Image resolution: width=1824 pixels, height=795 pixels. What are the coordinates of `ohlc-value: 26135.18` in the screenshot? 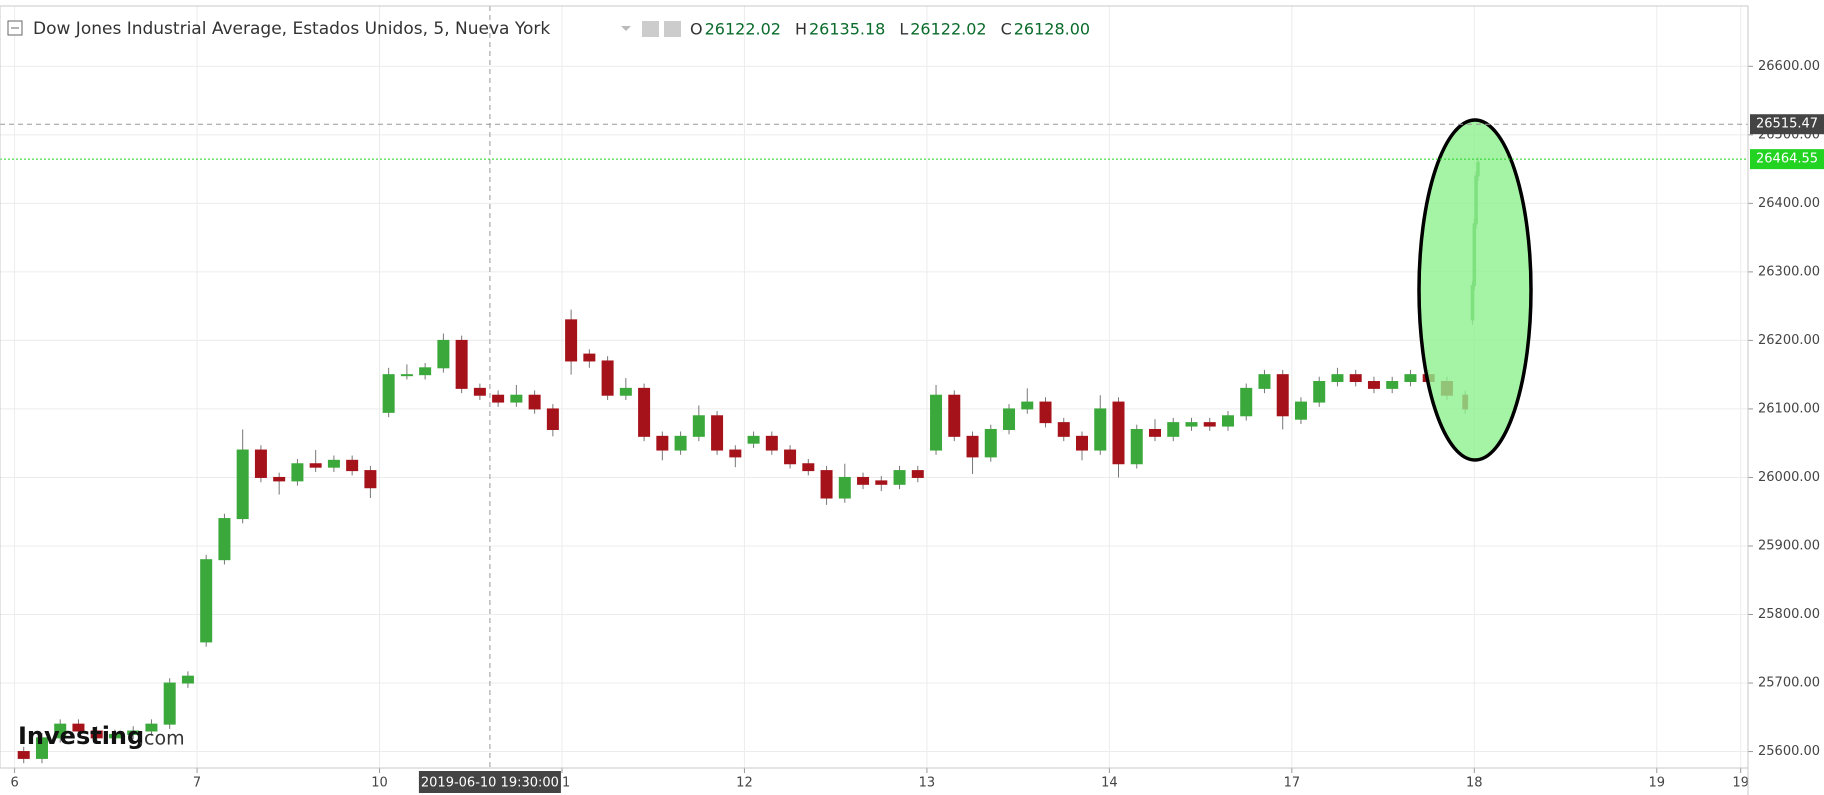 It's located at (847, 29).